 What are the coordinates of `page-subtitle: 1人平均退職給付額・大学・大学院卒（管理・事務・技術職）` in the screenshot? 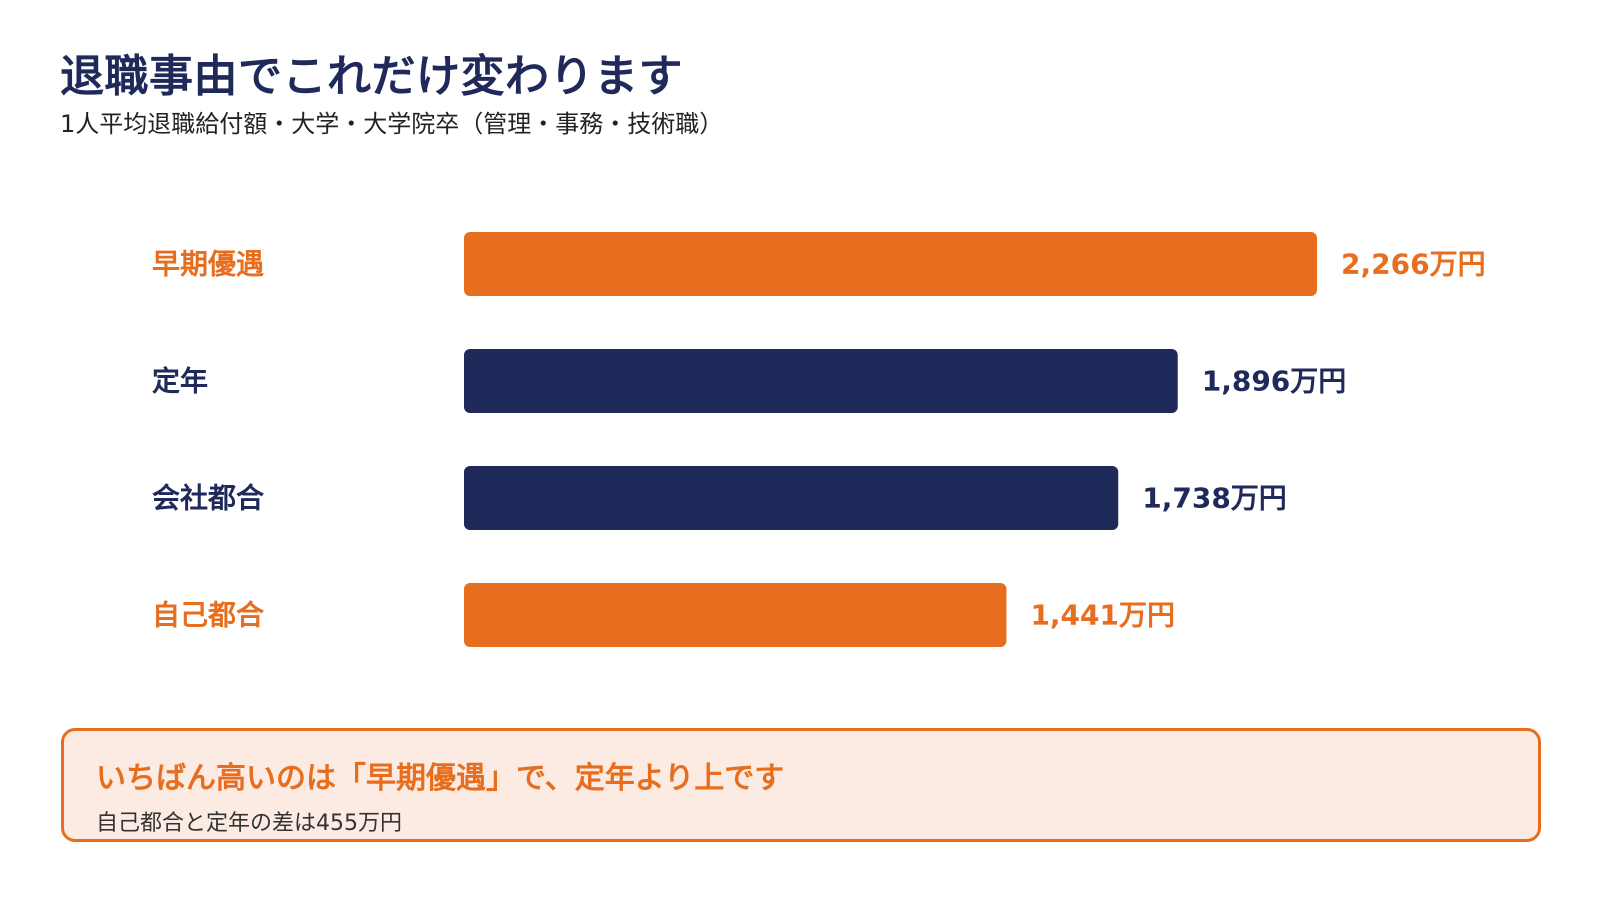 It's located at (392, 124).